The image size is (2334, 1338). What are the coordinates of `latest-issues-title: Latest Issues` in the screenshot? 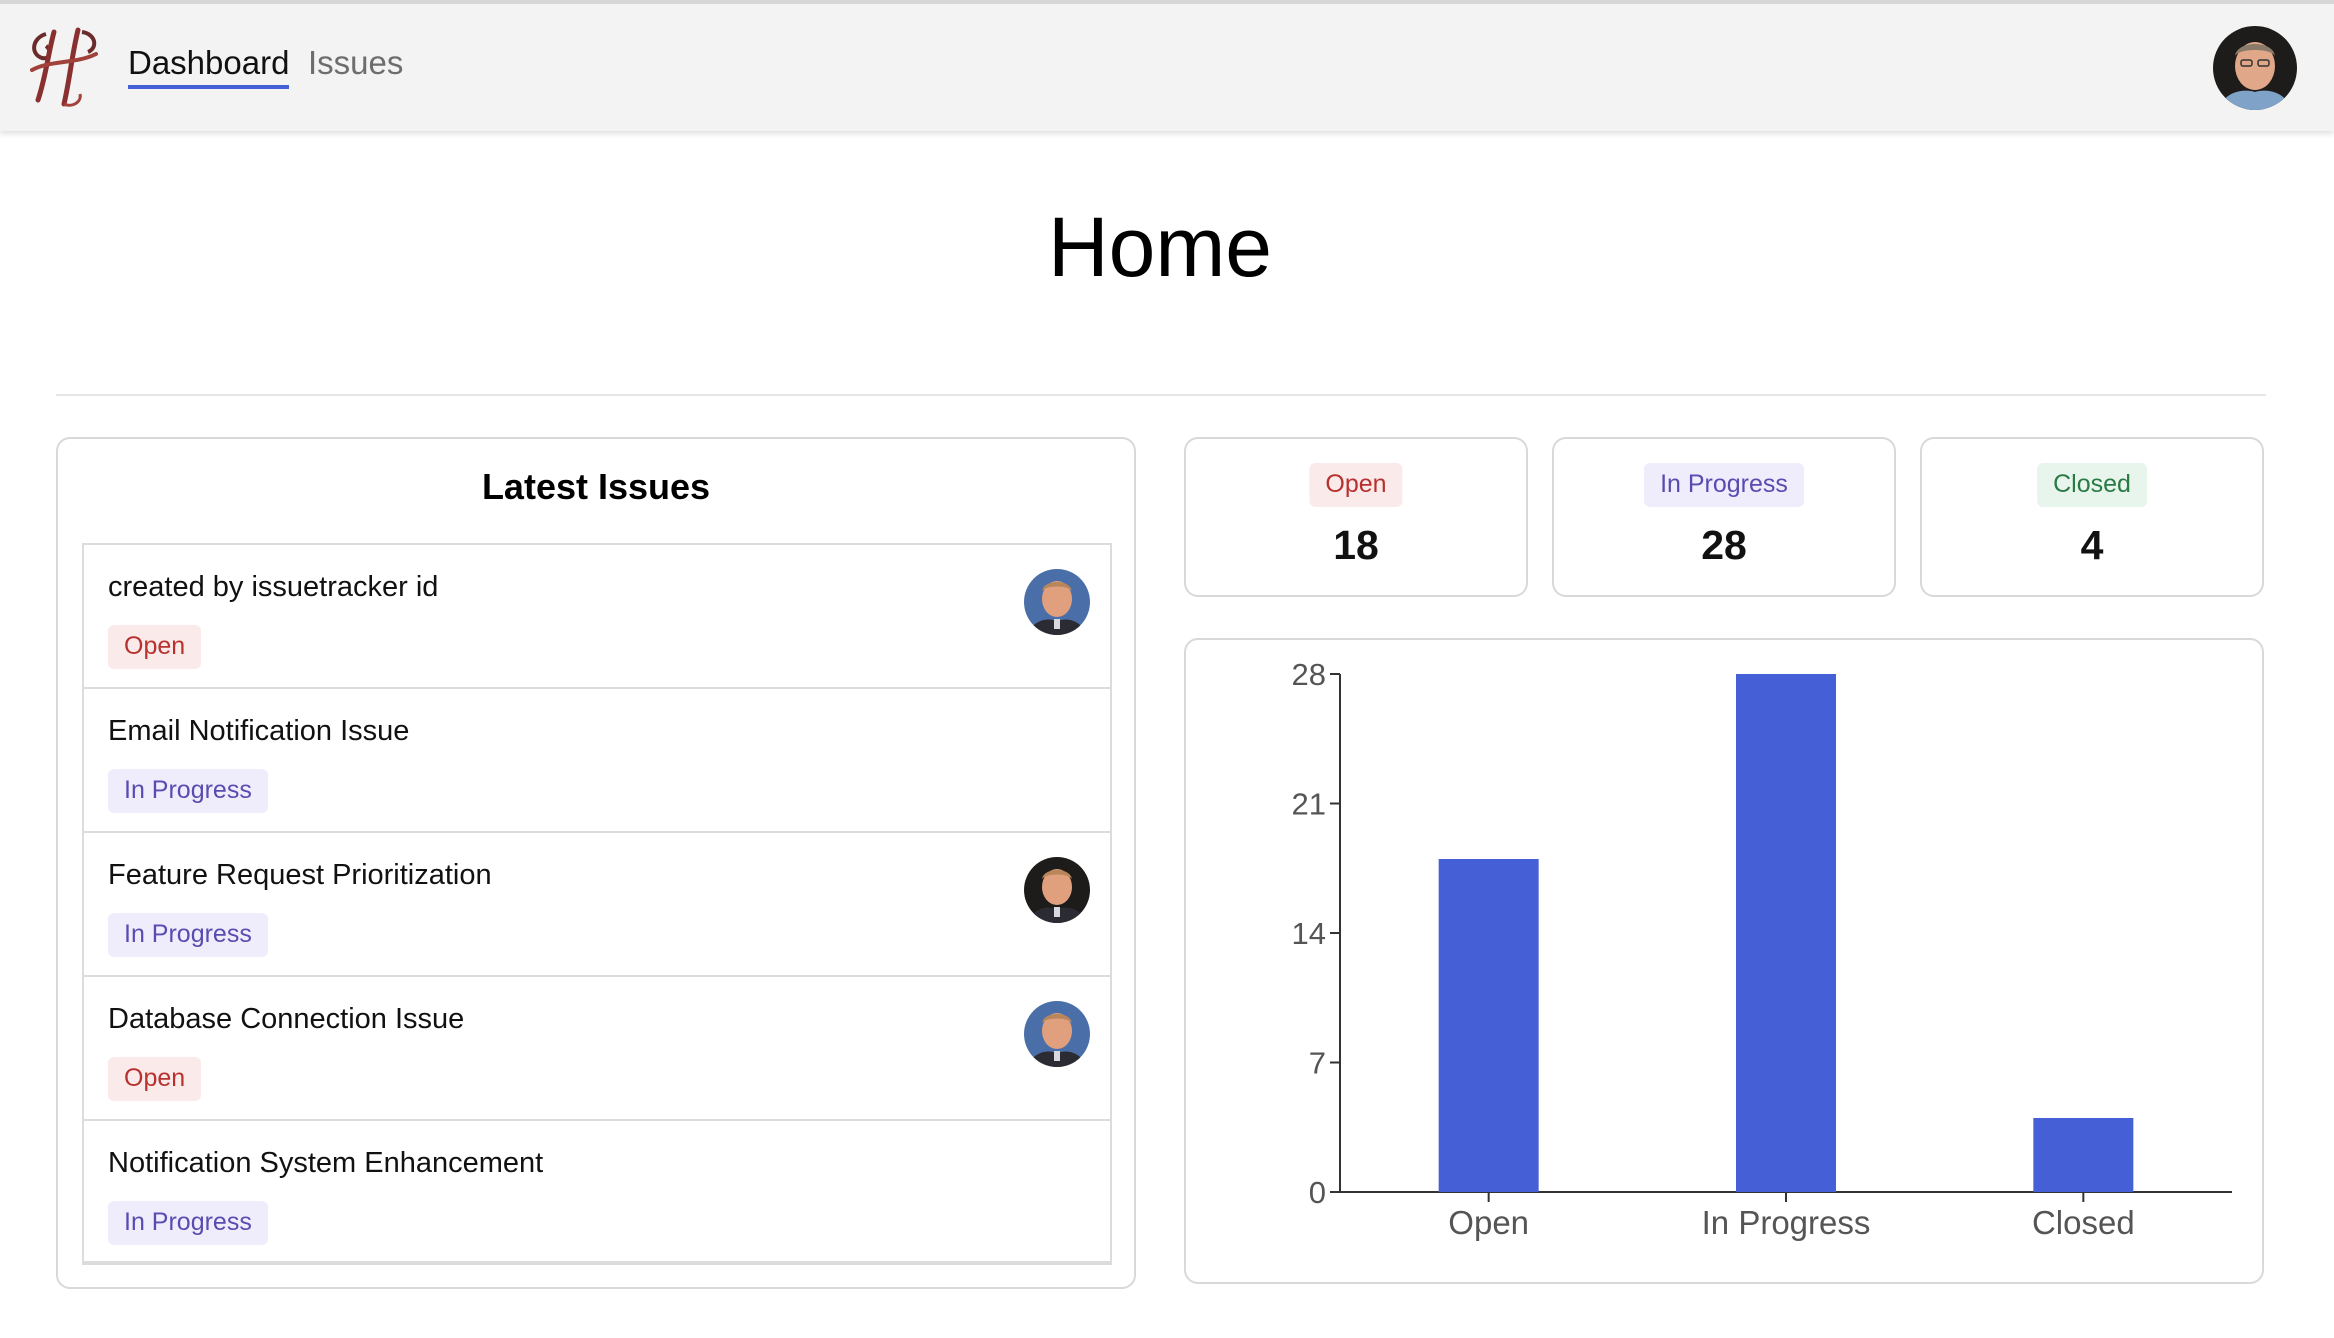 It's located at (596, 486).